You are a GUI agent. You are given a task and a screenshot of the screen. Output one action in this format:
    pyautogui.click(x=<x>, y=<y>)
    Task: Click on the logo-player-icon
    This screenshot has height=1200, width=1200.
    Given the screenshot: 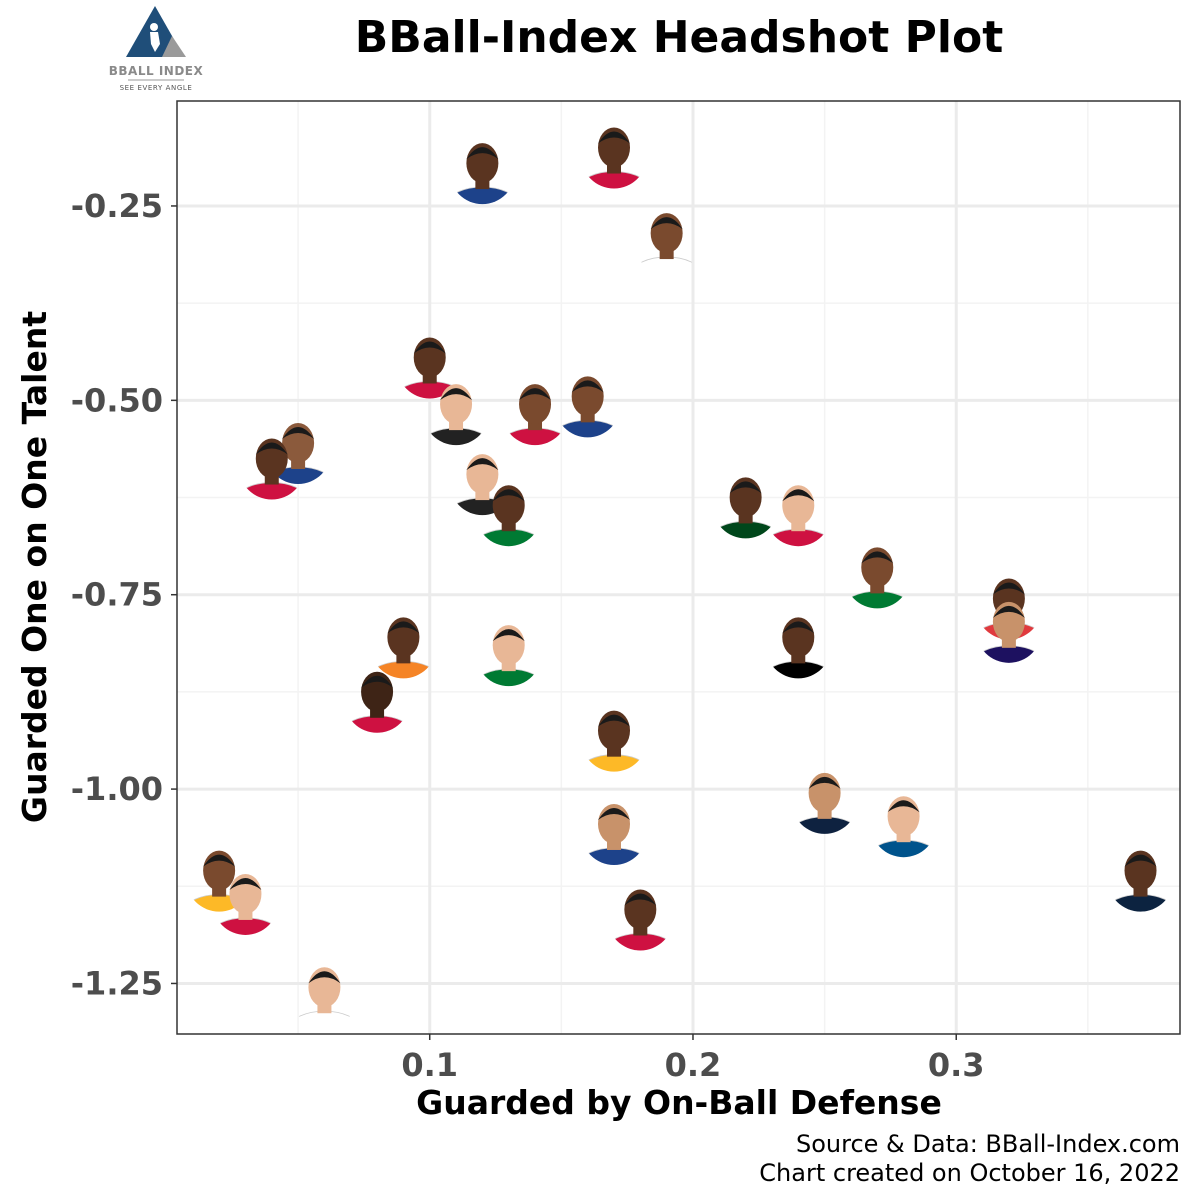 What is the action you would take?
    pyautogui.click(x=154, y=27)
    